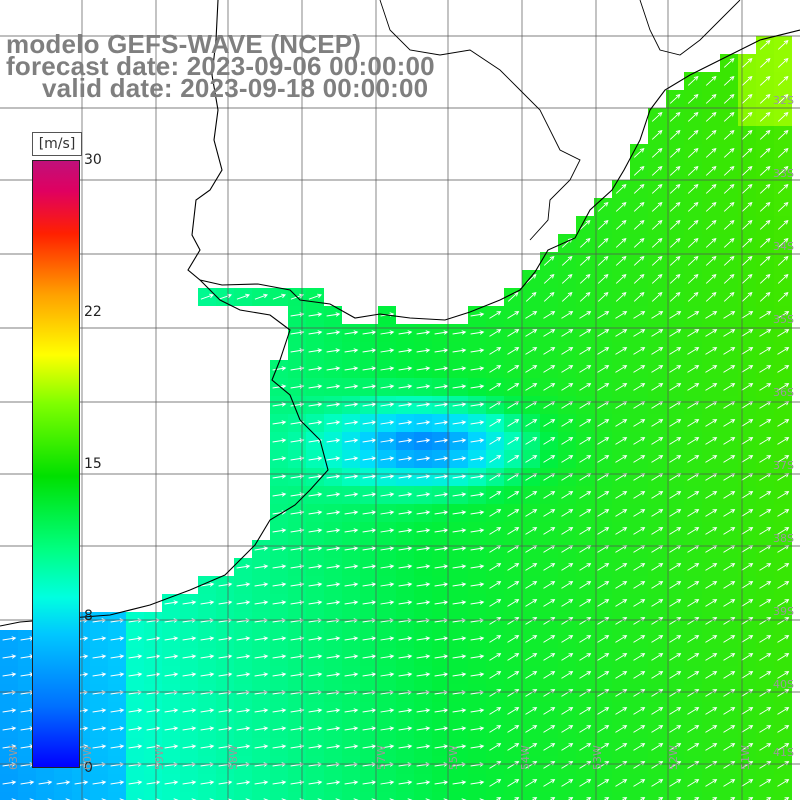  I want to click on lon-label: 53W, so click(597, 757).